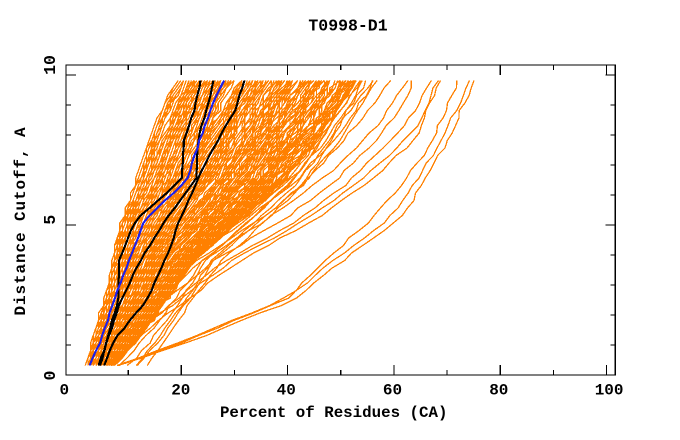  What do you see at coordinates (334, 413) in the screenshot?
I see `svg-text: Percent of Residues (CA)` at bounding box center [334, 413].